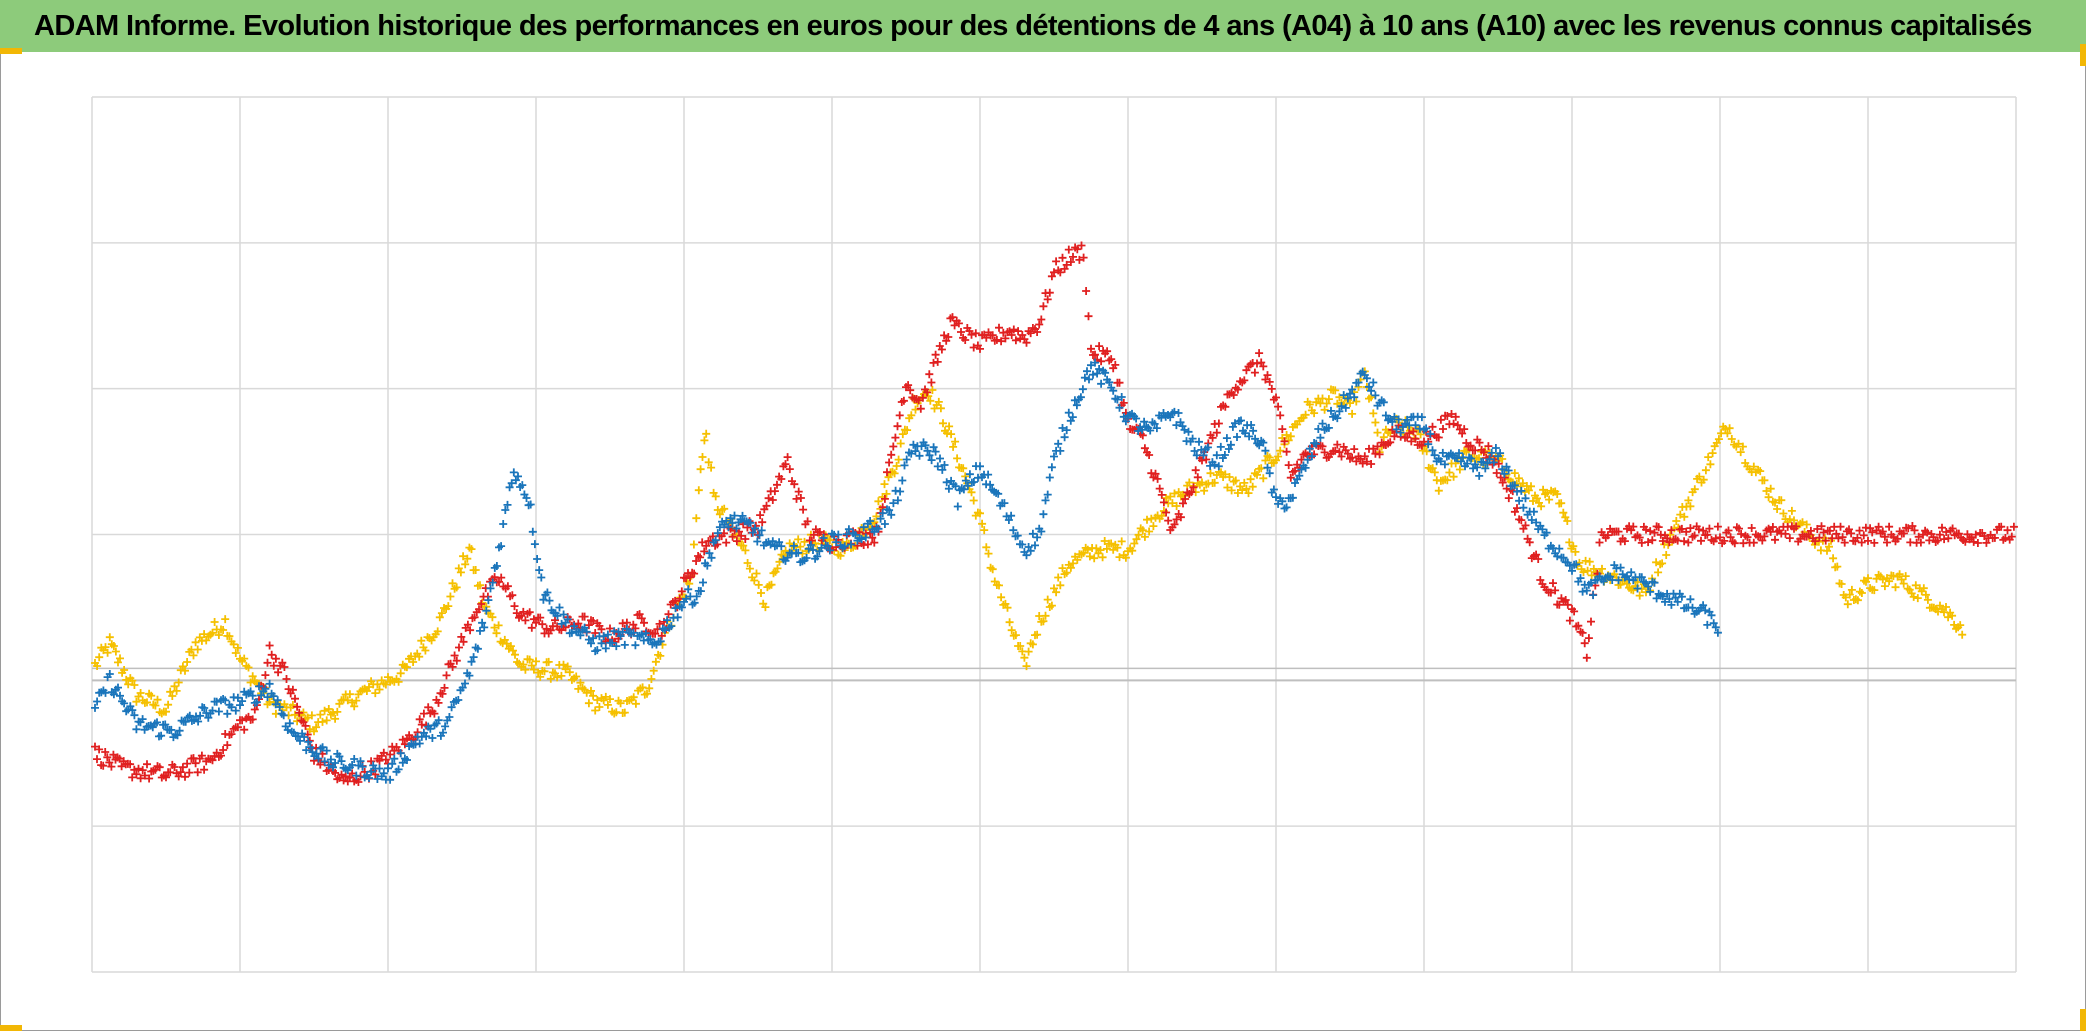 This screenshot has width=2086, height=1031. What do you see at coordinates (2083, 1020) in the screenshot?
I see `corner-accent-bottom-right` at bounding box center [2083, 1020].